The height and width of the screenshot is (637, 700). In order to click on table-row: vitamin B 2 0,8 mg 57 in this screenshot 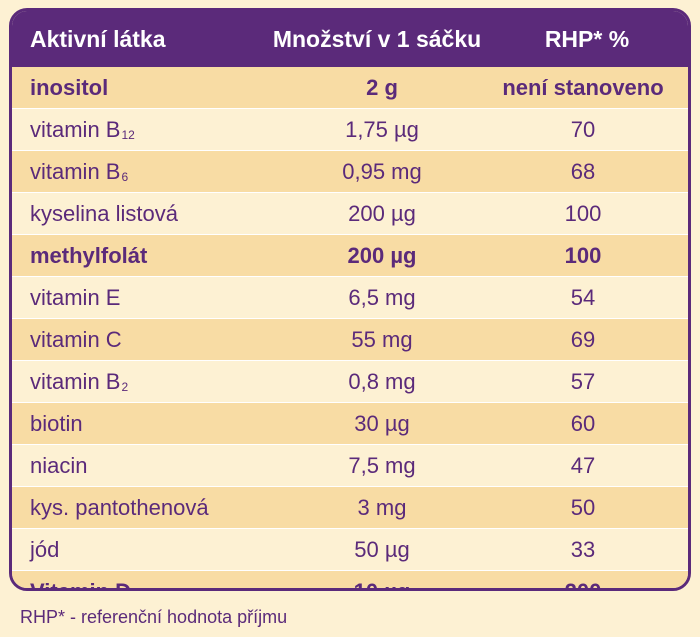, I will do `click(350, 381)`.